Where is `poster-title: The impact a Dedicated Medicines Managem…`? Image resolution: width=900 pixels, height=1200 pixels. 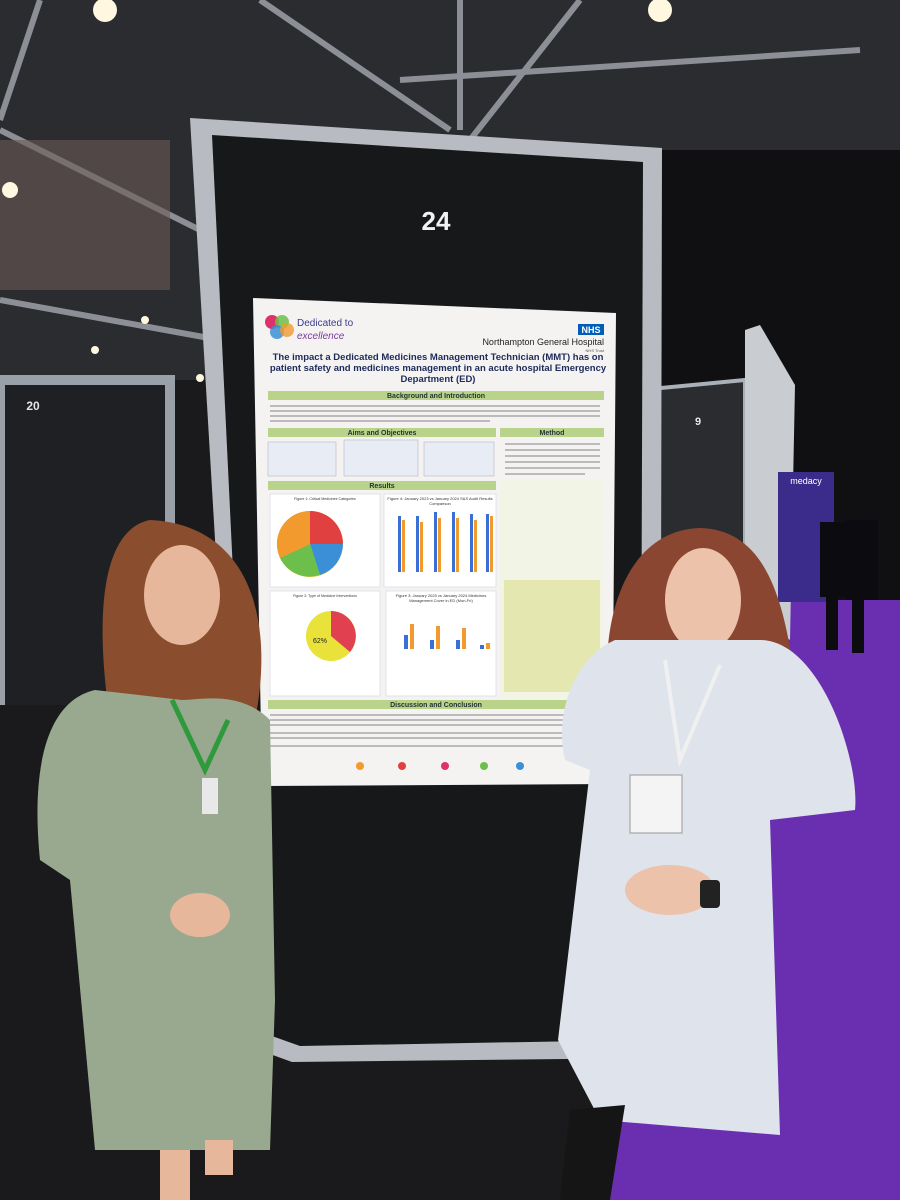 poster-title: The impact a Dedicated Medicines Managem… is located at coordinates (438, 368).